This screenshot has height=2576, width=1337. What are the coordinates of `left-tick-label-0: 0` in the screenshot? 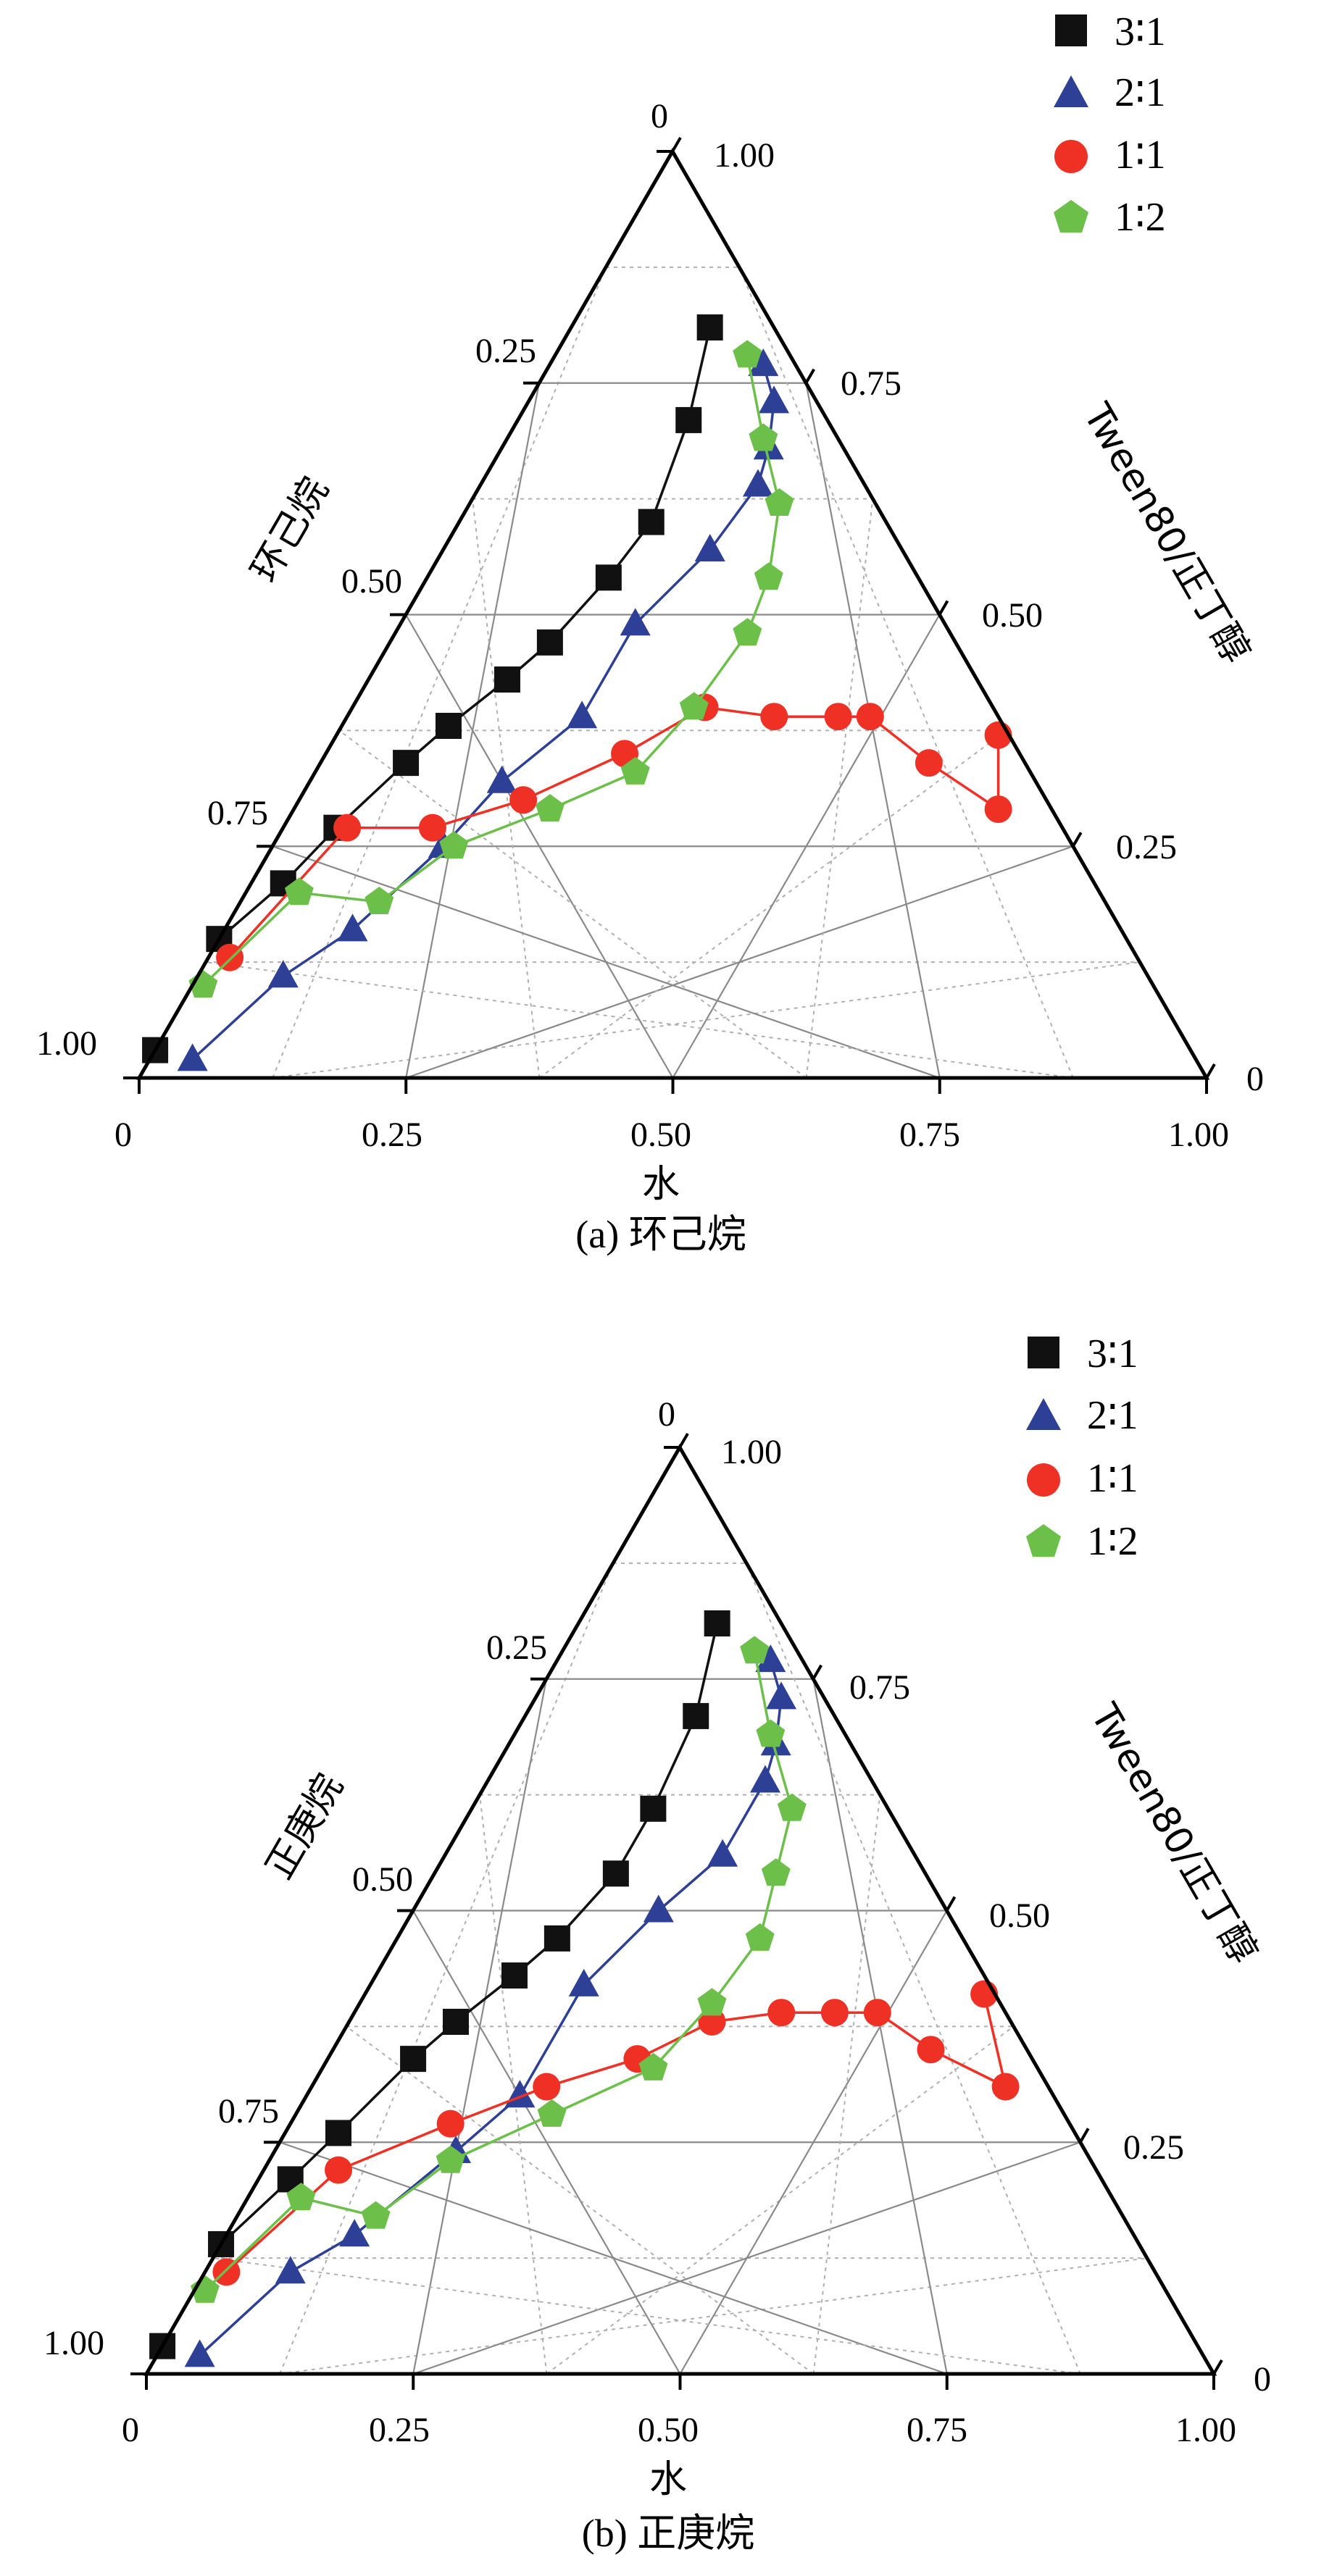 It's located at (666, 1414).